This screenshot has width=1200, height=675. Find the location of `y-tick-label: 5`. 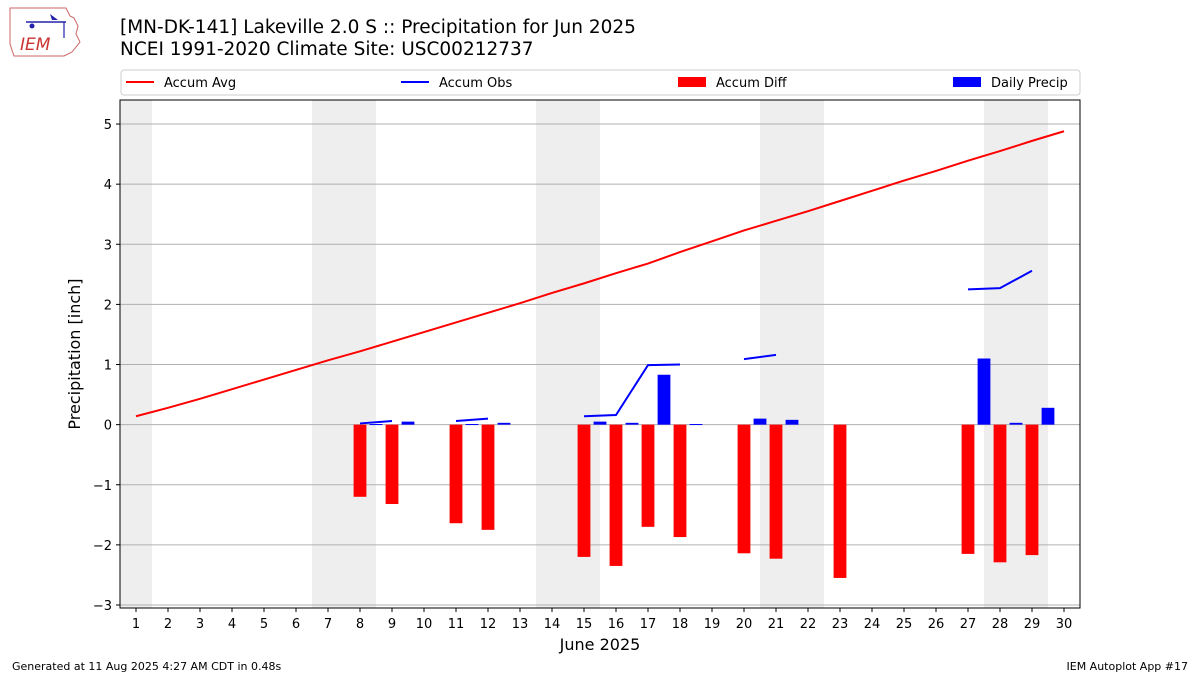

y-tick-label: 5 is located at coordinates (108, 125).